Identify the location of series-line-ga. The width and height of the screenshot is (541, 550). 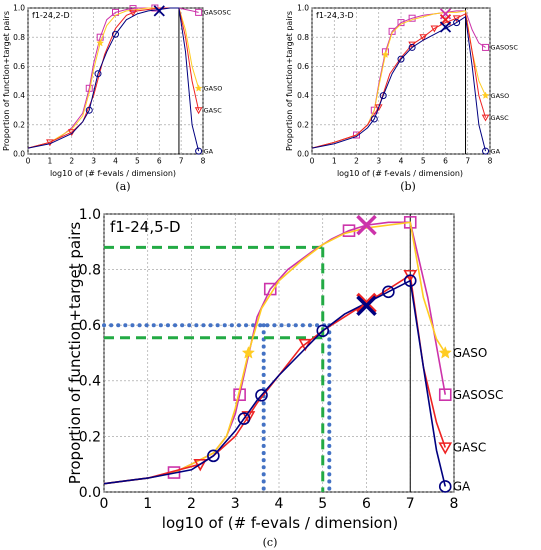
(399, 83).